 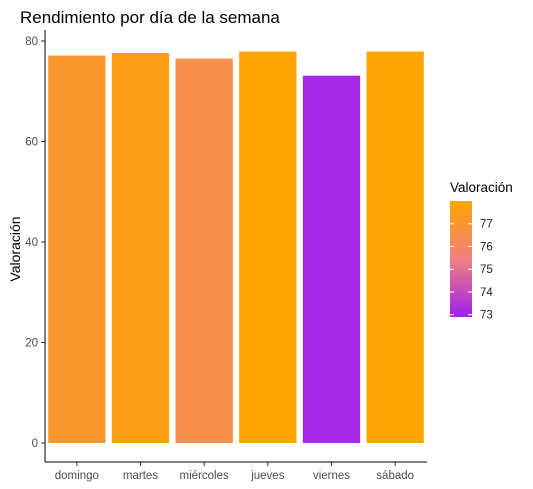 I want to click on x-tick-label: miércoles, so click(x=204, y=476).